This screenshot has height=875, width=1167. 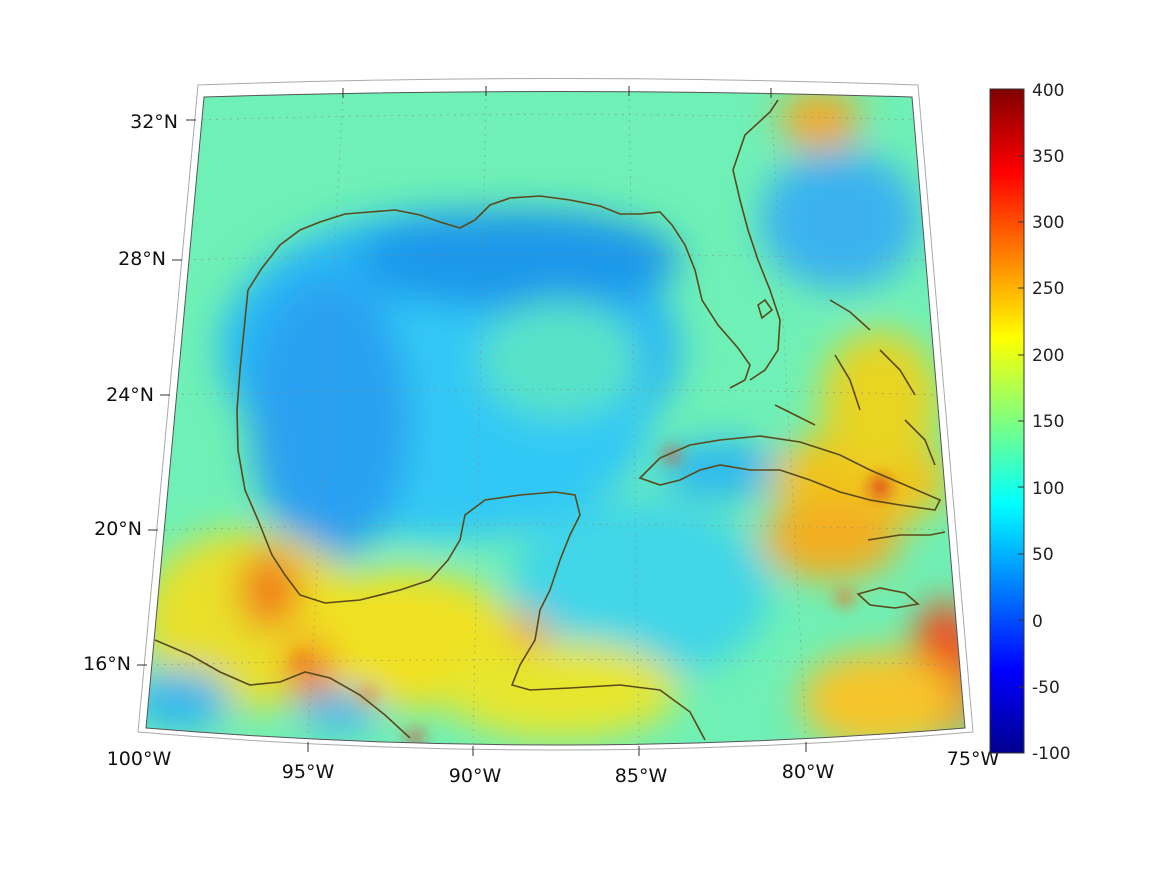 What do you see at coordinates (142, 259) in the screenshot?
I see `lat-label-28n: 28°N` at bounding box center [142, 259].